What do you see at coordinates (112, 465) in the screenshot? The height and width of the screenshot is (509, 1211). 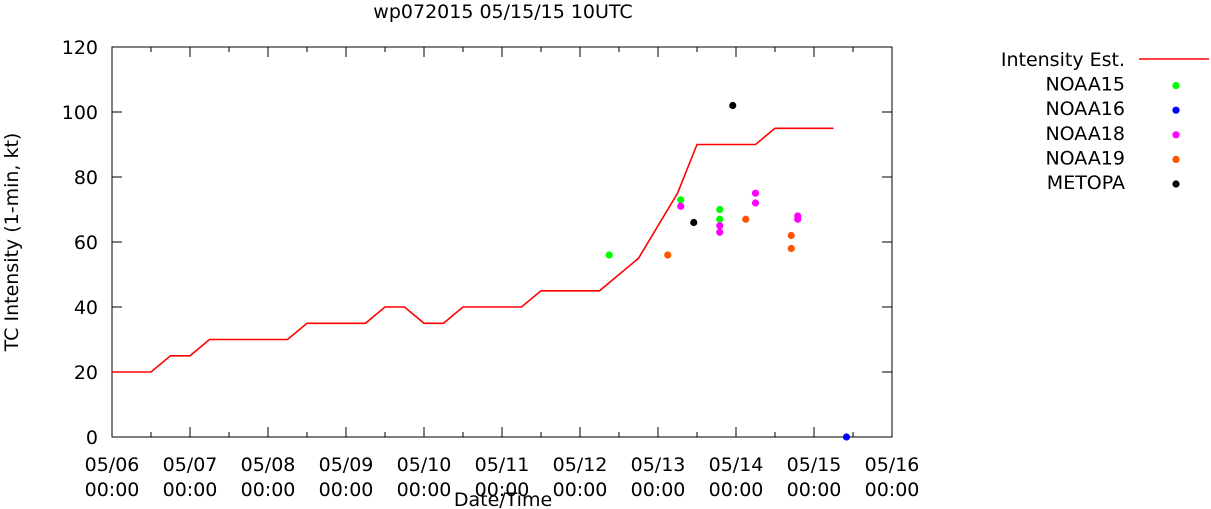 I see `x-tick-label-date: 05/06` at bounding box center [112, 465].